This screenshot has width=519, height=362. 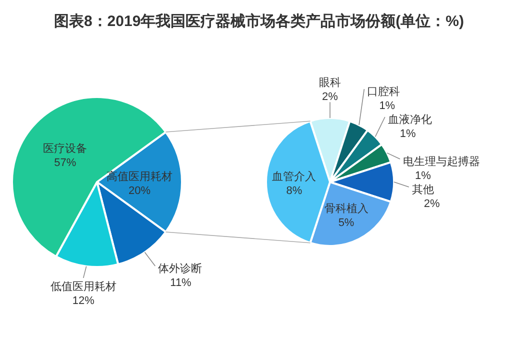 I want to click on title: 图表8：2019年我国医疗器械市场各类产品市场份额(单位：%), so click(x=259, y=21).